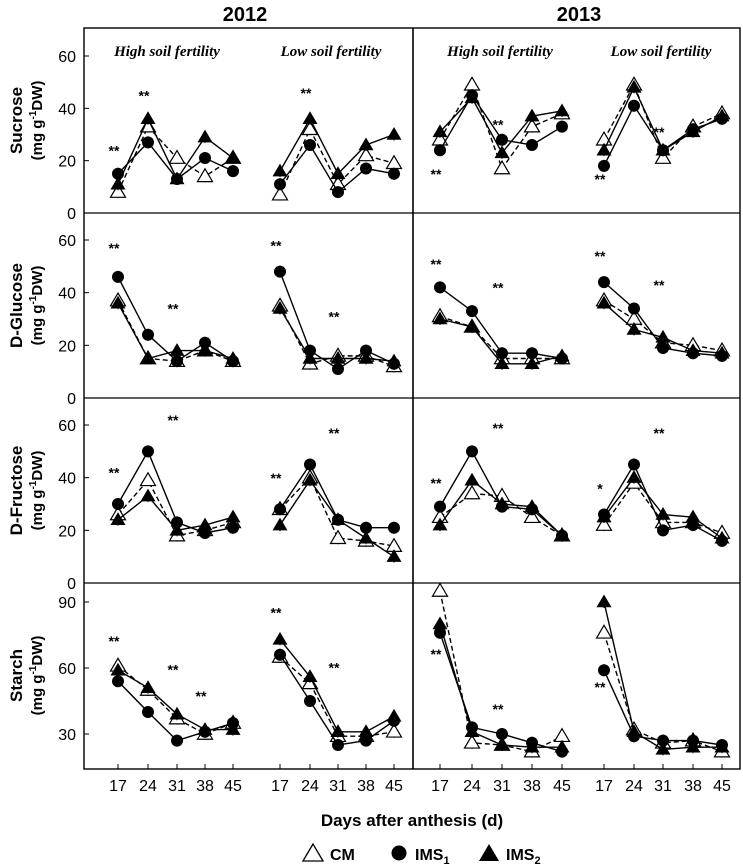 The height and width of the screenshot is (865, 743). Describe the element at coordinates (37, 96) in the screenshot. I see `y-title-unit-post-sucrose: DW)` at that location.